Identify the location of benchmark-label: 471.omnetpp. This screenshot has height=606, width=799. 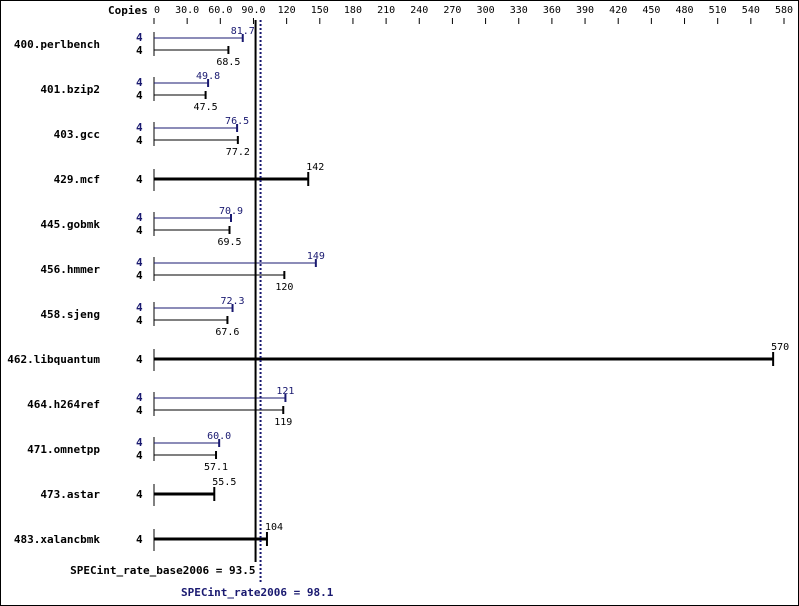
(63, 449).